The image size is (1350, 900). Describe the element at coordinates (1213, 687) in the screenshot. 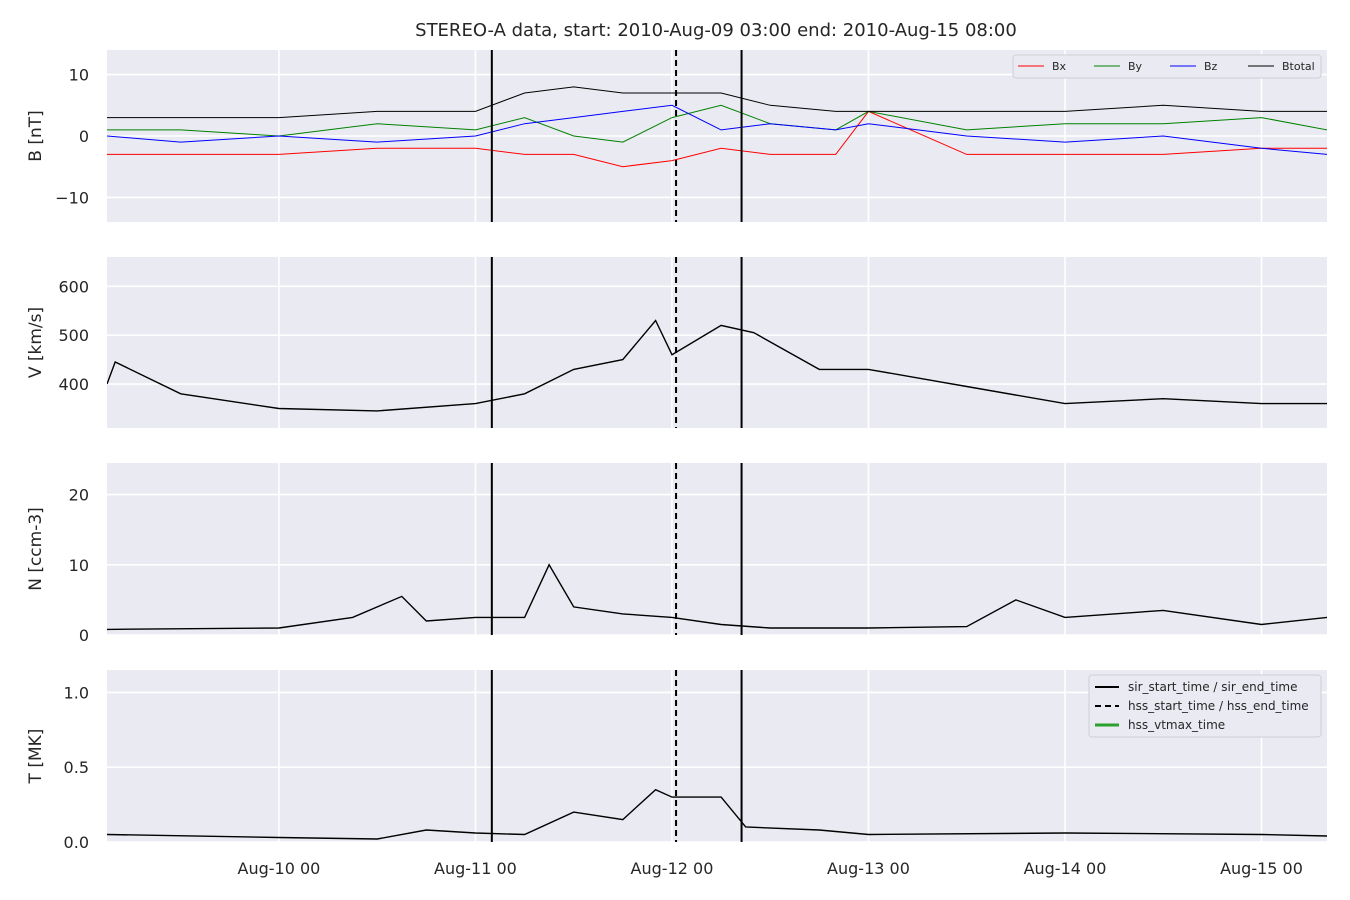

I see `legend-label: sir_start_time / sir_end_time` at that location.